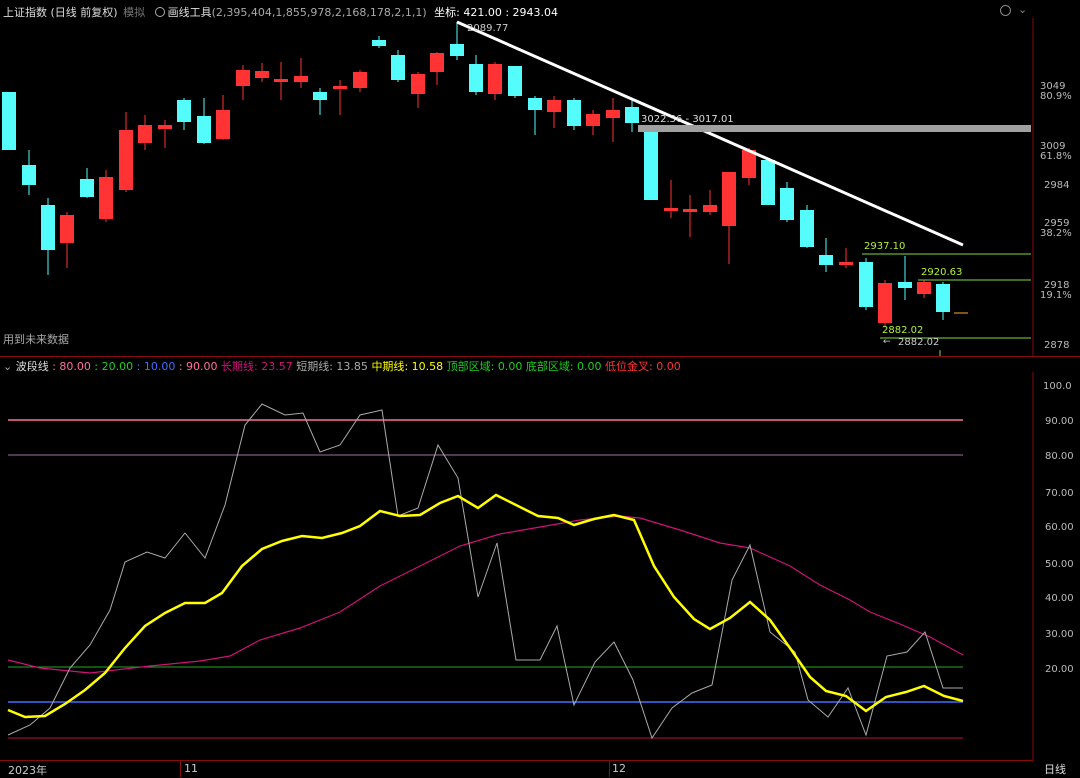 This screenshot has width=1080, height=778. What do you see at coordinates (1052, 146) in the screenshot?
I see `price-tick: 3009` at bounding box center [1052, 146].